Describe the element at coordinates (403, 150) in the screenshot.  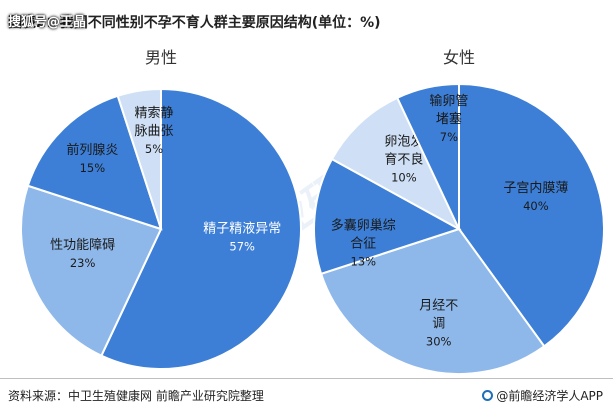
I see `slice-label: 卵泡发育不良` at that location.